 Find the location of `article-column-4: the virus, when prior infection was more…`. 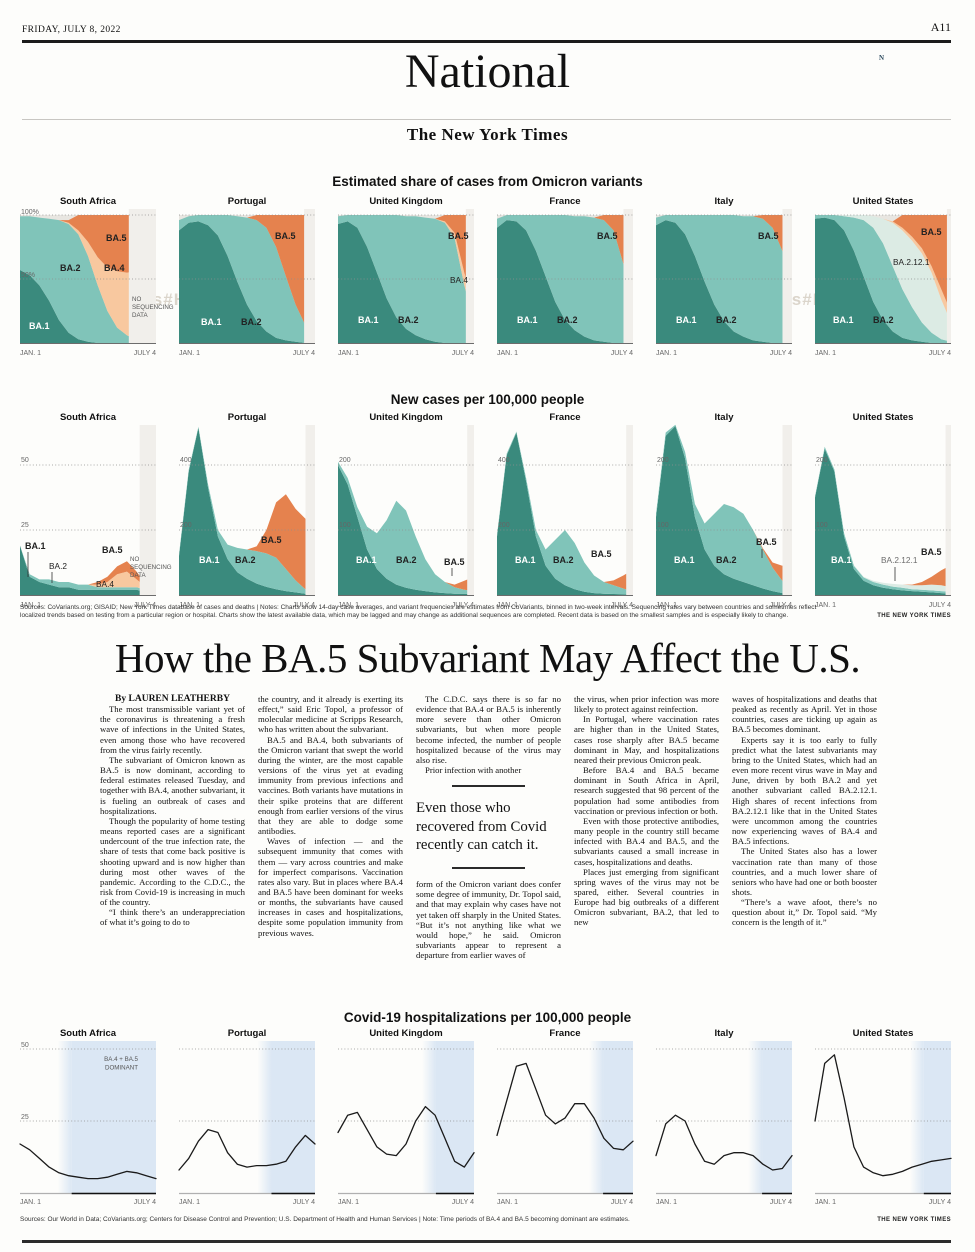

article-column-4: the virus, when prior infection was more… is located at coordinates (646, 847).